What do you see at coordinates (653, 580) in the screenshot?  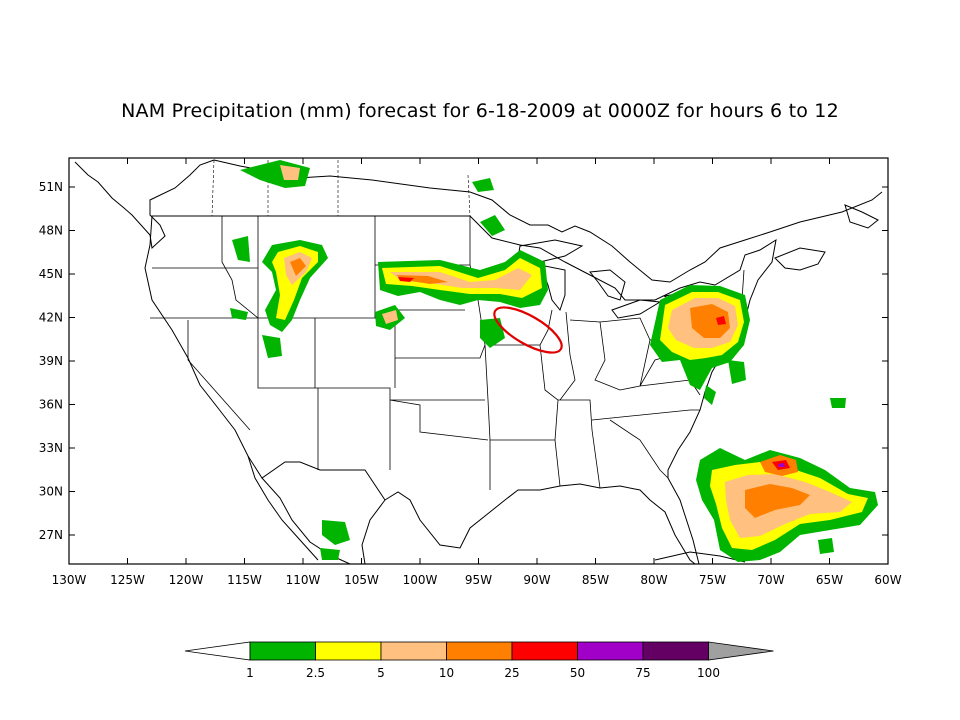 I see `lon-tick-label: 80W` at bounding box center [653, 580].